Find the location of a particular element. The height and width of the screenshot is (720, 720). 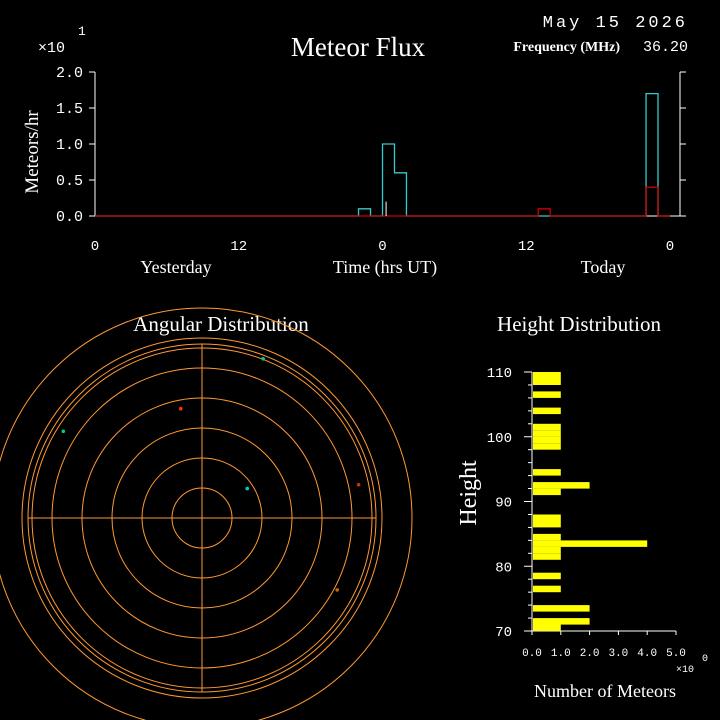

height-x-multiplier-exponent: 0 is located at coordinates (705, 659).